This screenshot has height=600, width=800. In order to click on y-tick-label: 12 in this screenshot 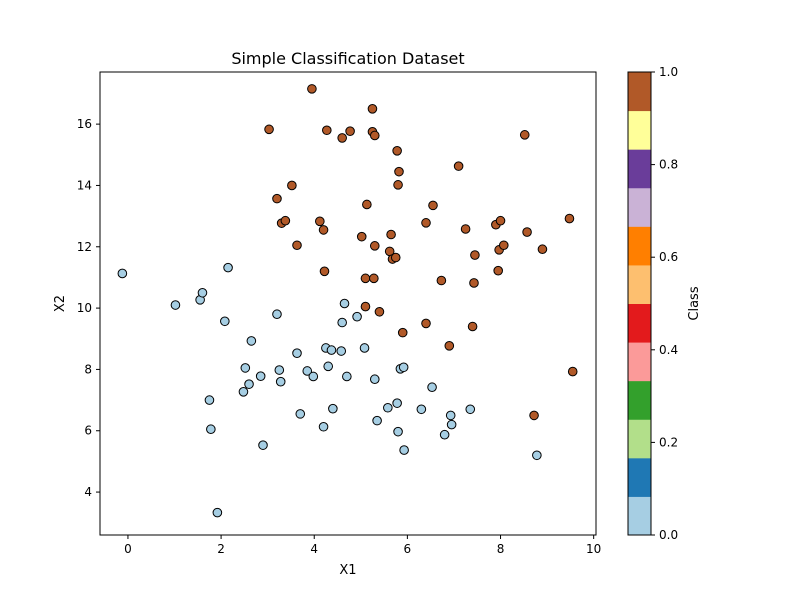, I will do `click(84, 247)`.